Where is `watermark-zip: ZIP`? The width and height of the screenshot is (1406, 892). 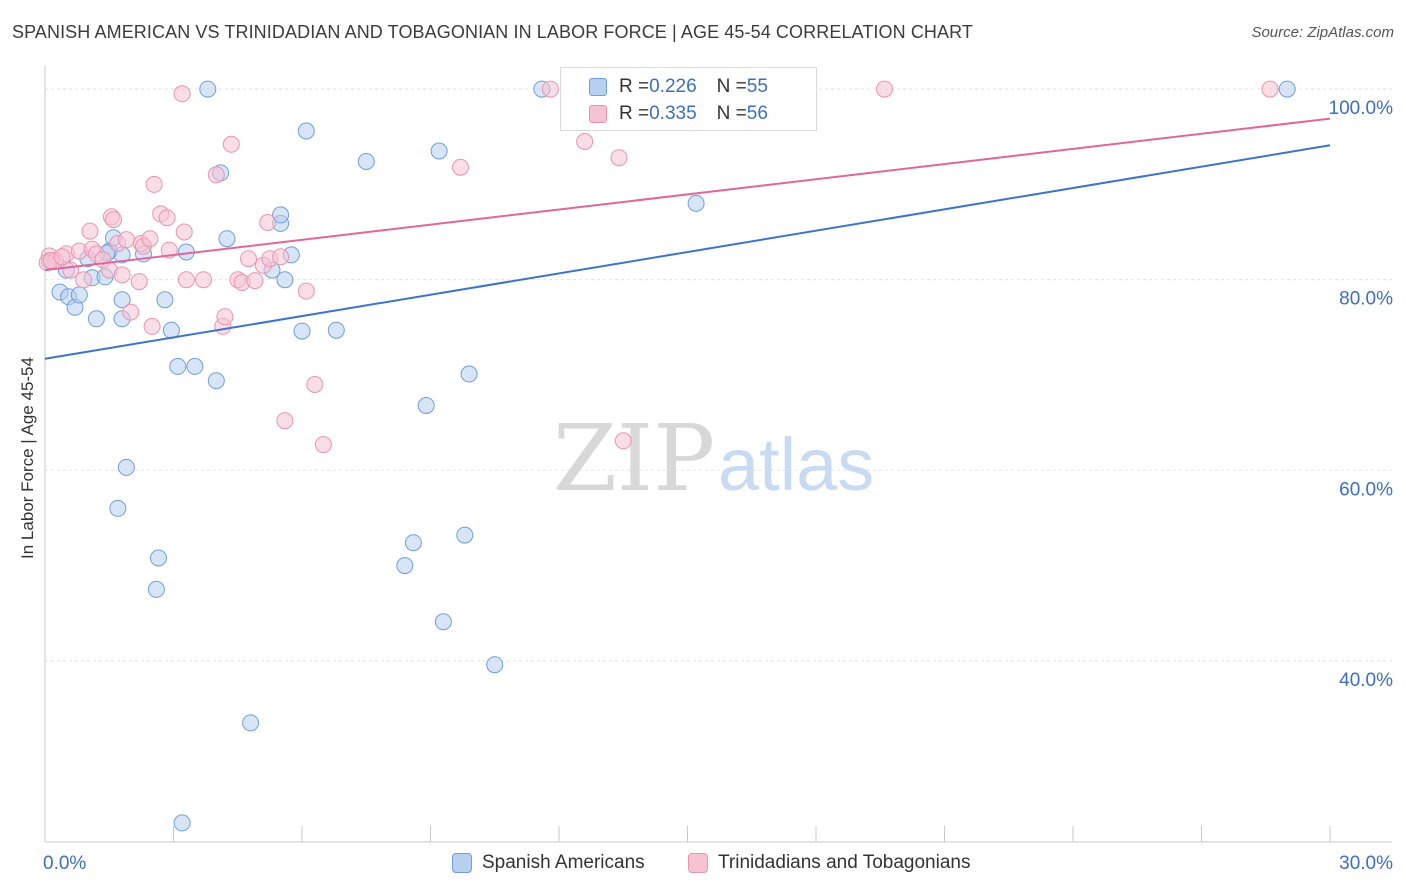
watermark-zip: ZIP is located at coordinates (634, 458).